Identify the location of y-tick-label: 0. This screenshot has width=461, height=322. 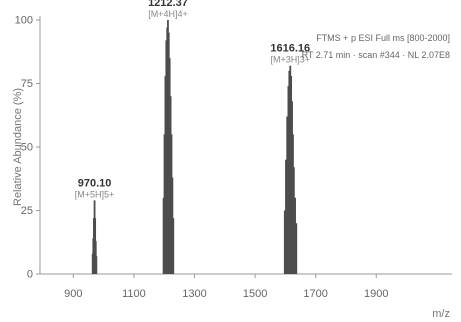
(30, 275).